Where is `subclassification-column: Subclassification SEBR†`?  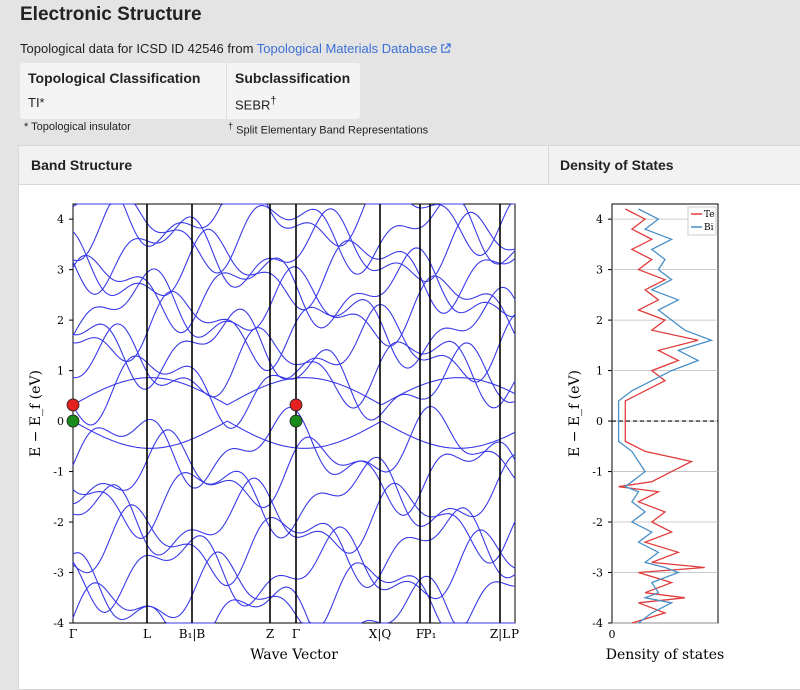 subclassification-column: Subclassification SEBR† is located at coordinates (293, 91).